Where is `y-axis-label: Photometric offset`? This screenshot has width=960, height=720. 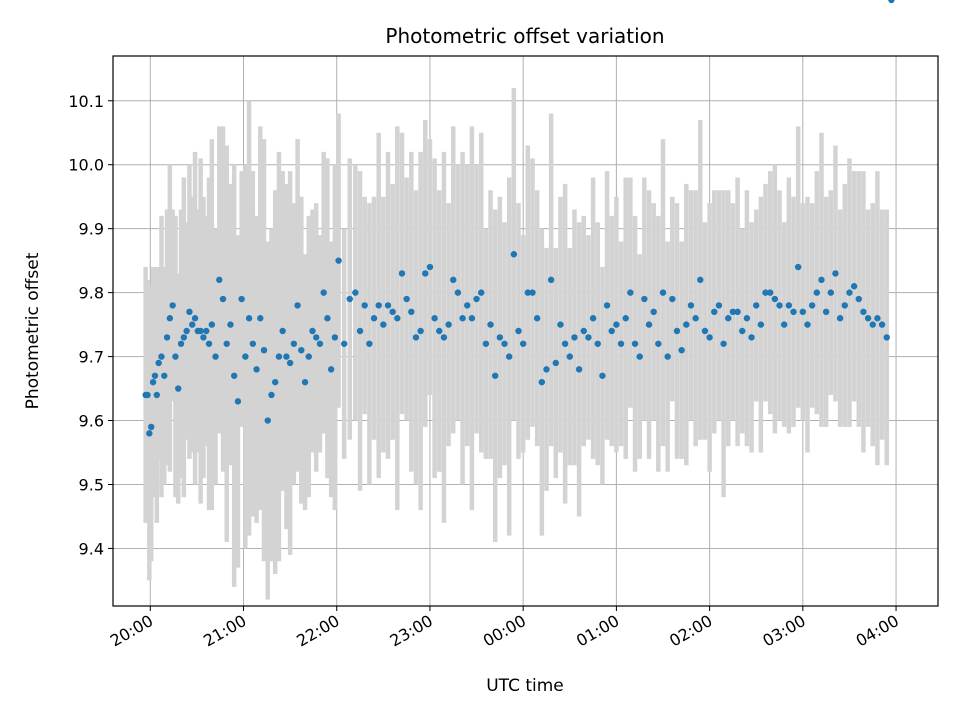
y-axis-label: Photometric offset is located at coordinates (33, 330).